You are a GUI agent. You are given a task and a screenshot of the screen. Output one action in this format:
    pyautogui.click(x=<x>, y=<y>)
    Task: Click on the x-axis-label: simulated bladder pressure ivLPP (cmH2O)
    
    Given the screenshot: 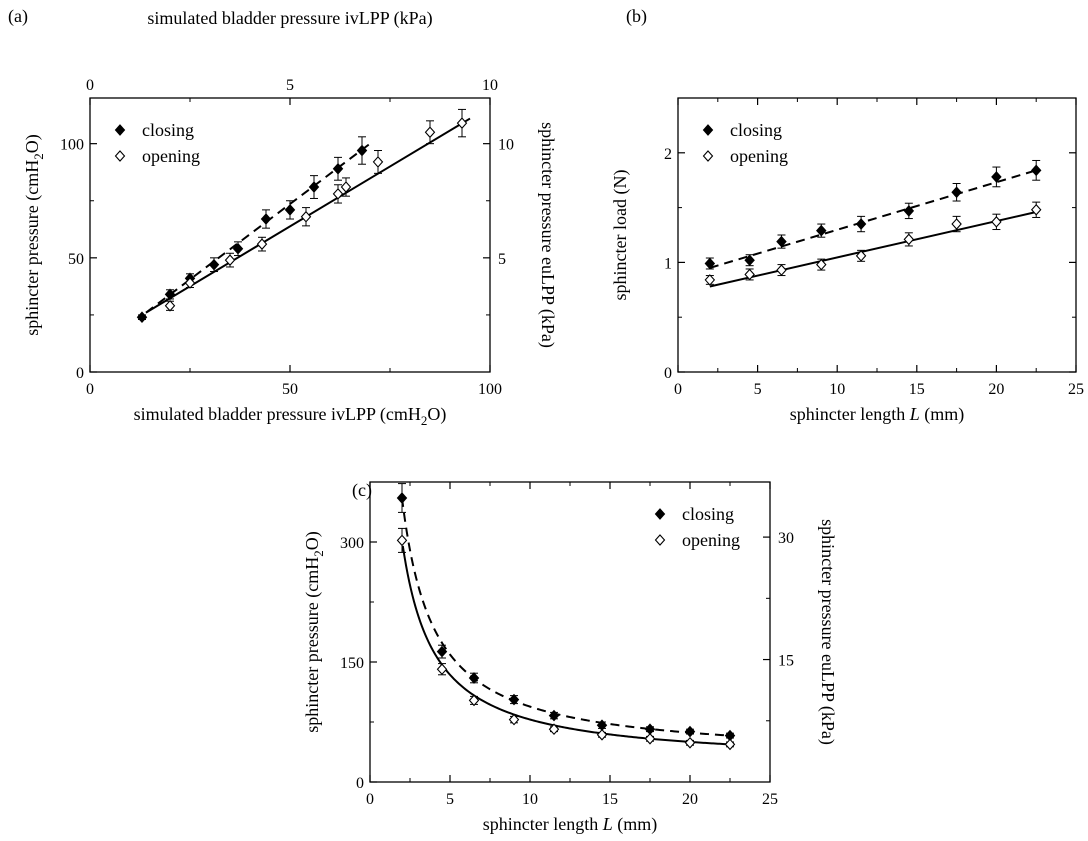 What is the action you would take?
    pyautogui.click(x=290, y=416)
    